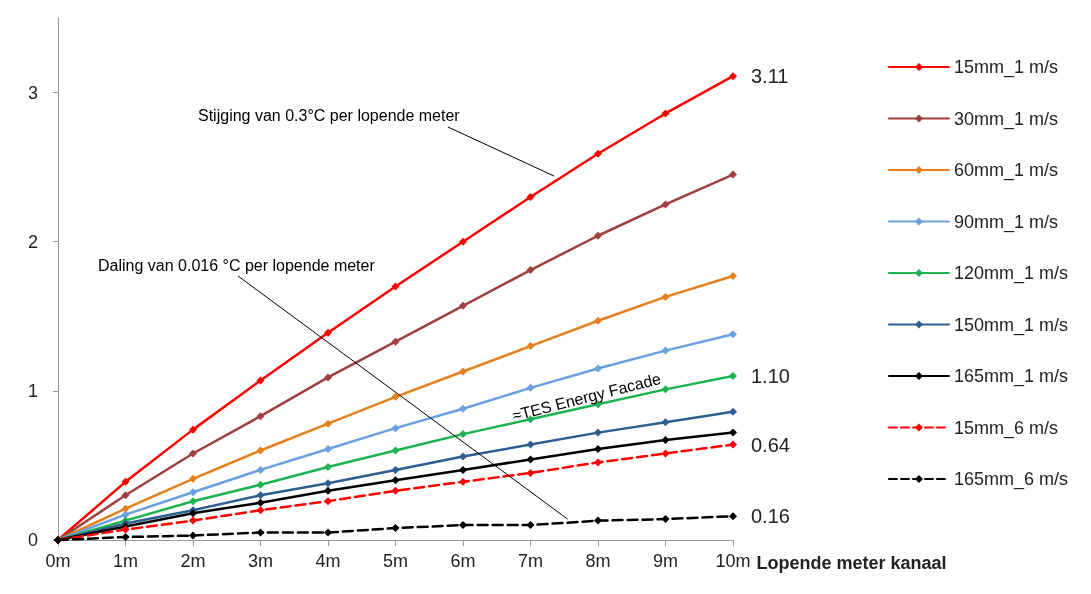 This screenshot has height=594, width=1091. What do you see at coordinates (193, 561) in the screenshot?
I see `x-tick-label: 2m` at bounding box center [193, 561].